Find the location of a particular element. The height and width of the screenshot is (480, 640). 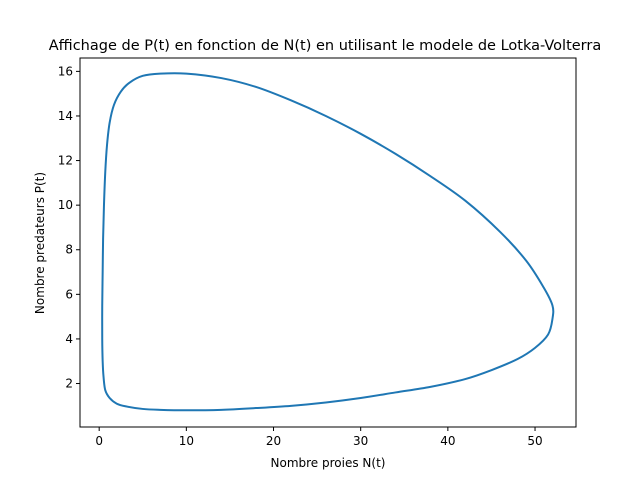

x-tick-label: 30 is located at coordinates (360, 441).